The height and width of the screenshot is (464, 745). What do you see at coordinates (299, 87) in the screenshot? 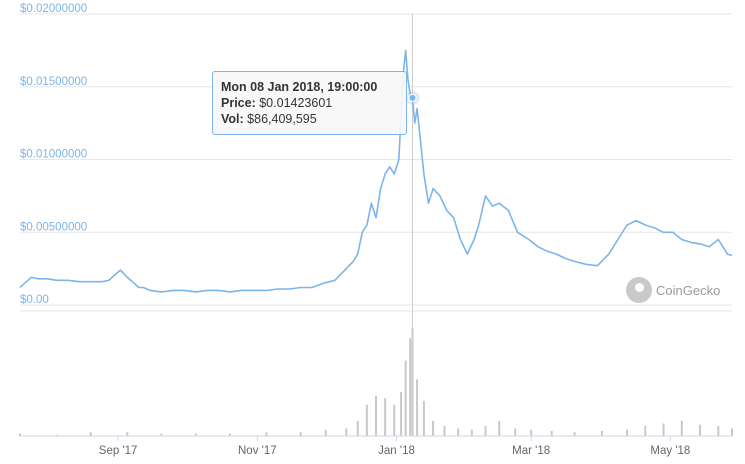
I see `tooltip-title: Mon 08 Jan 2018, 19:00:00` at bounding box center [299, 87].